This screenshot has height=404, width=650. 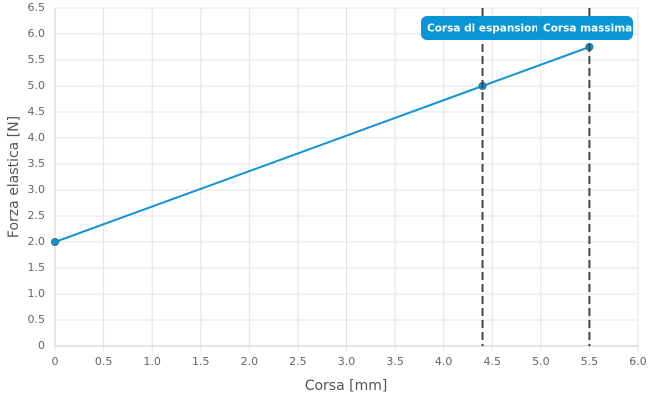 I want to click on x-tick-label: 4.5, so click(x=493, y=361).